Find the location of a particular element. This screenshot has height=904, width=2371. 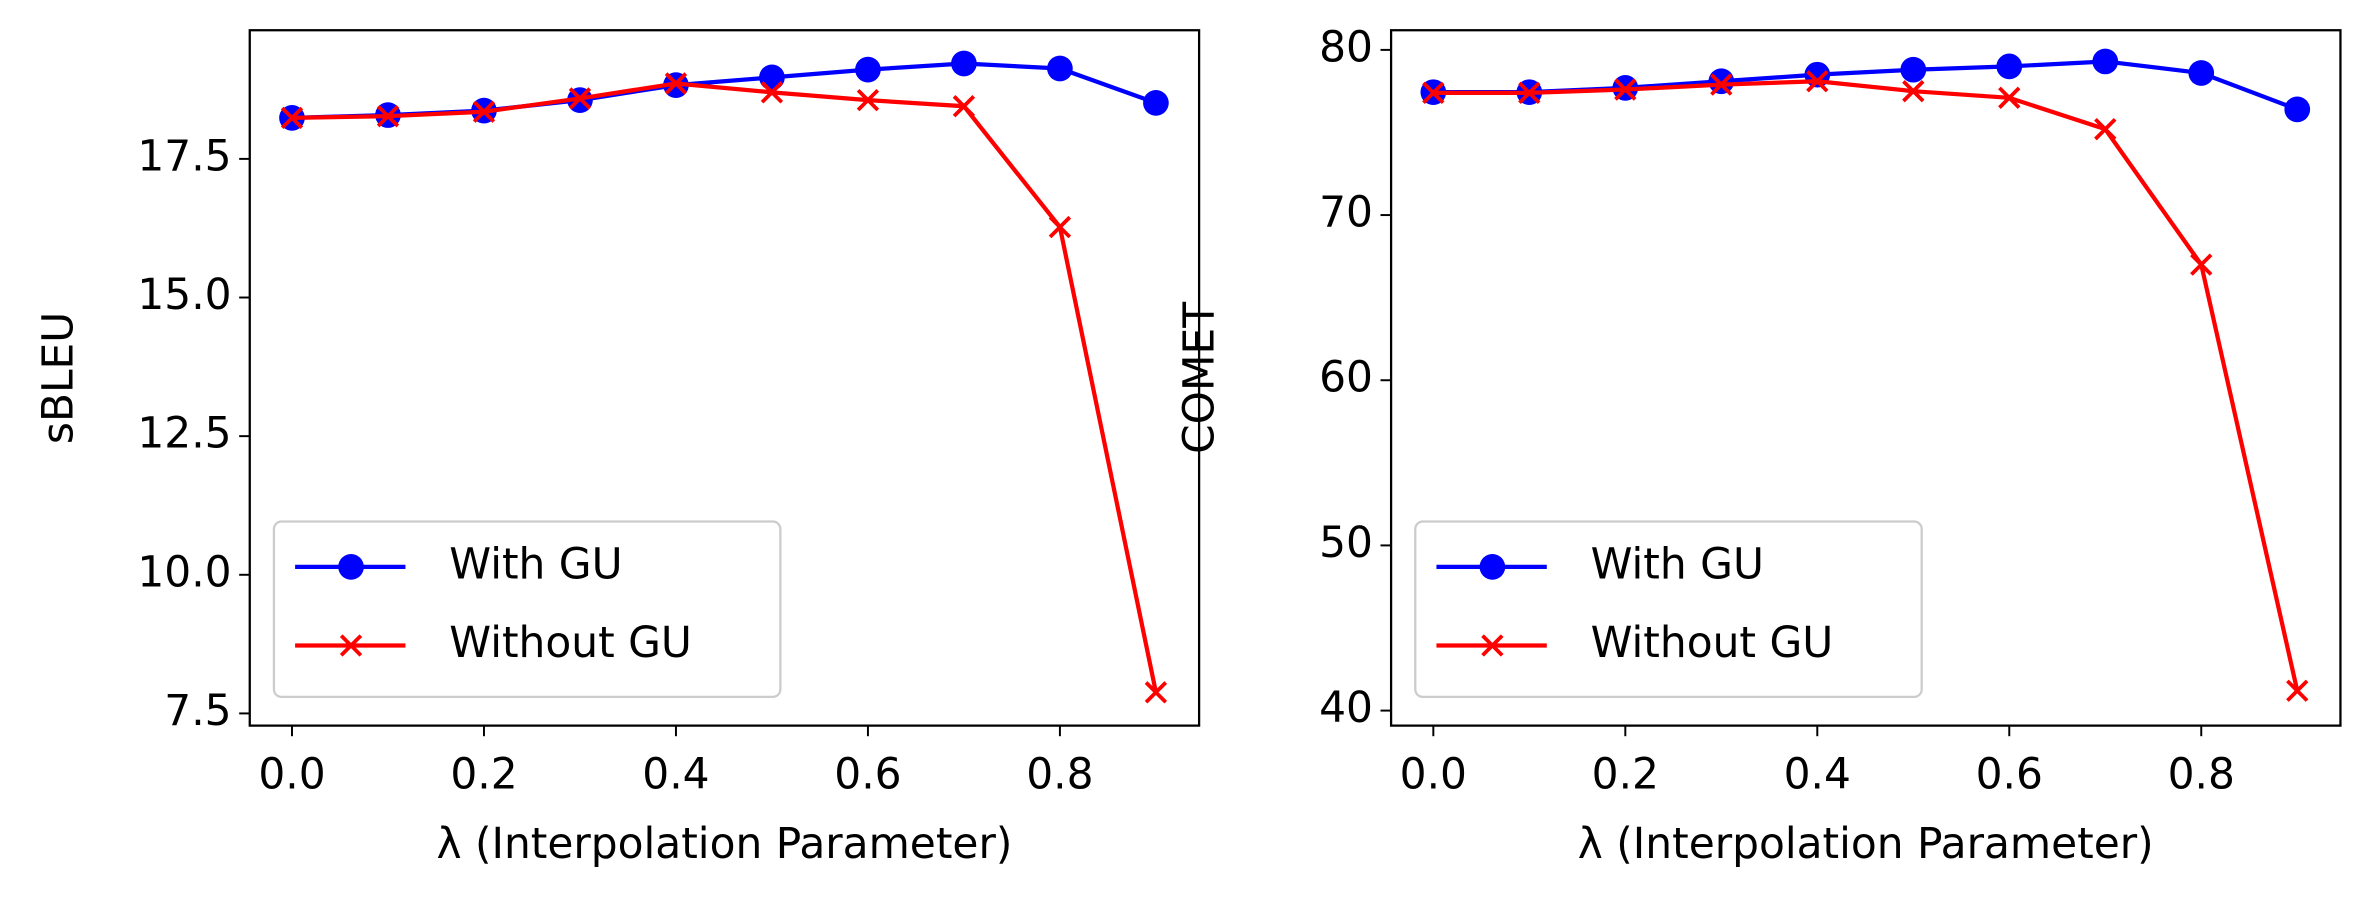

y-tick-label: 50 is located at coordinates (1346, 542).